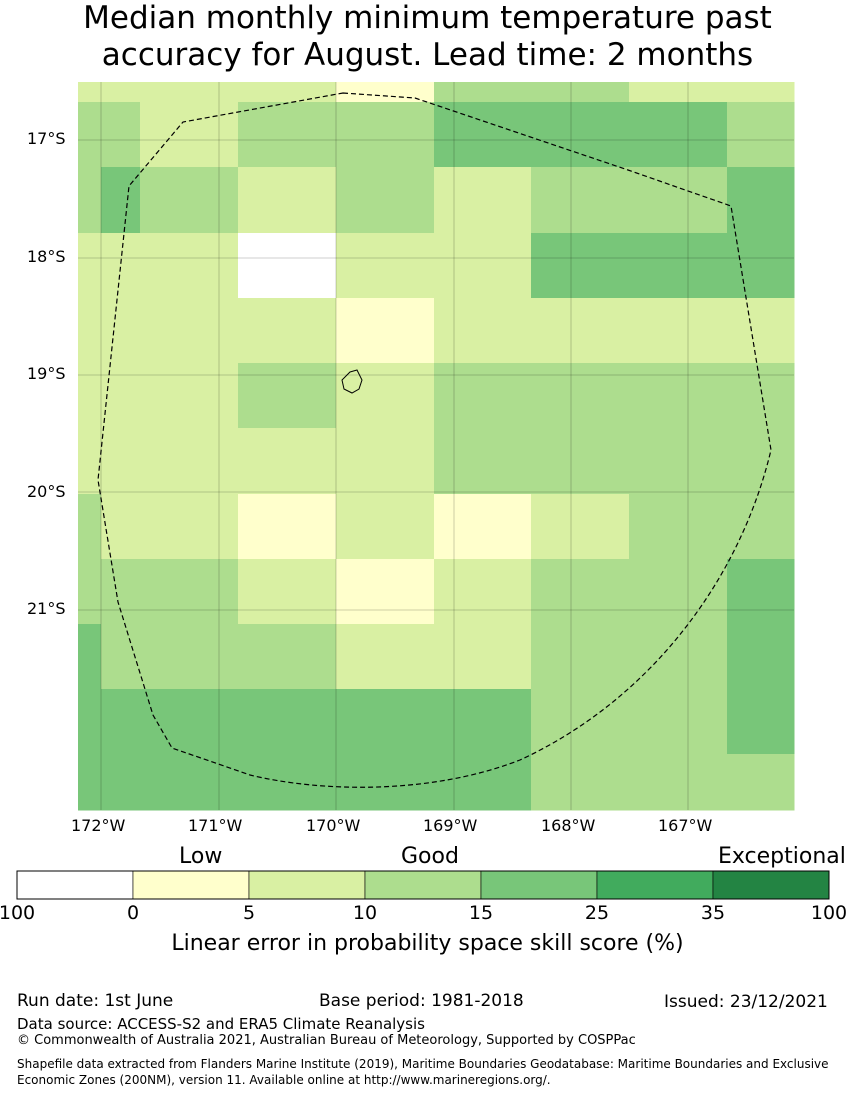 The width and height of the screenshot is (855, 1095). Describe the element at coordinates (201, 856) in the screenshot. I see `colorbar-category-low: Low` at that location.